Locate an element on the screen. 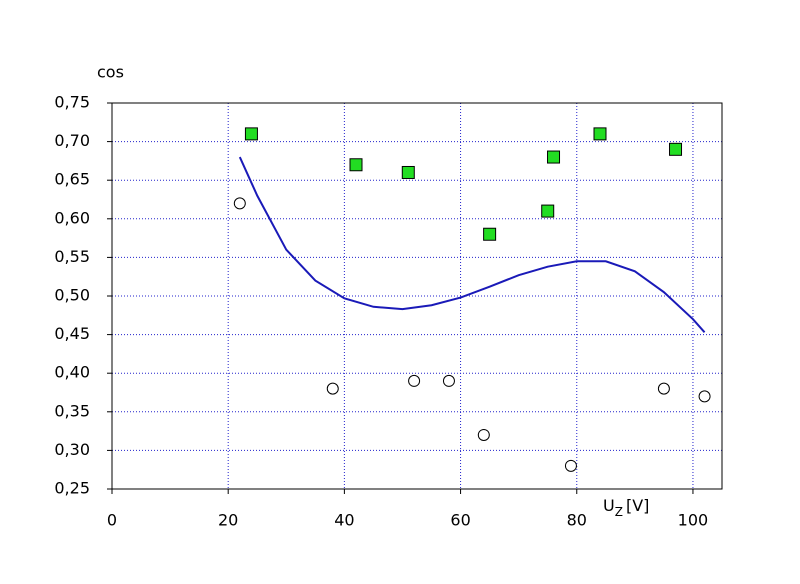 The height and width of the screenshot is (584, 800). y-tick-label: 0,65 is located at coordinates (72, 179).